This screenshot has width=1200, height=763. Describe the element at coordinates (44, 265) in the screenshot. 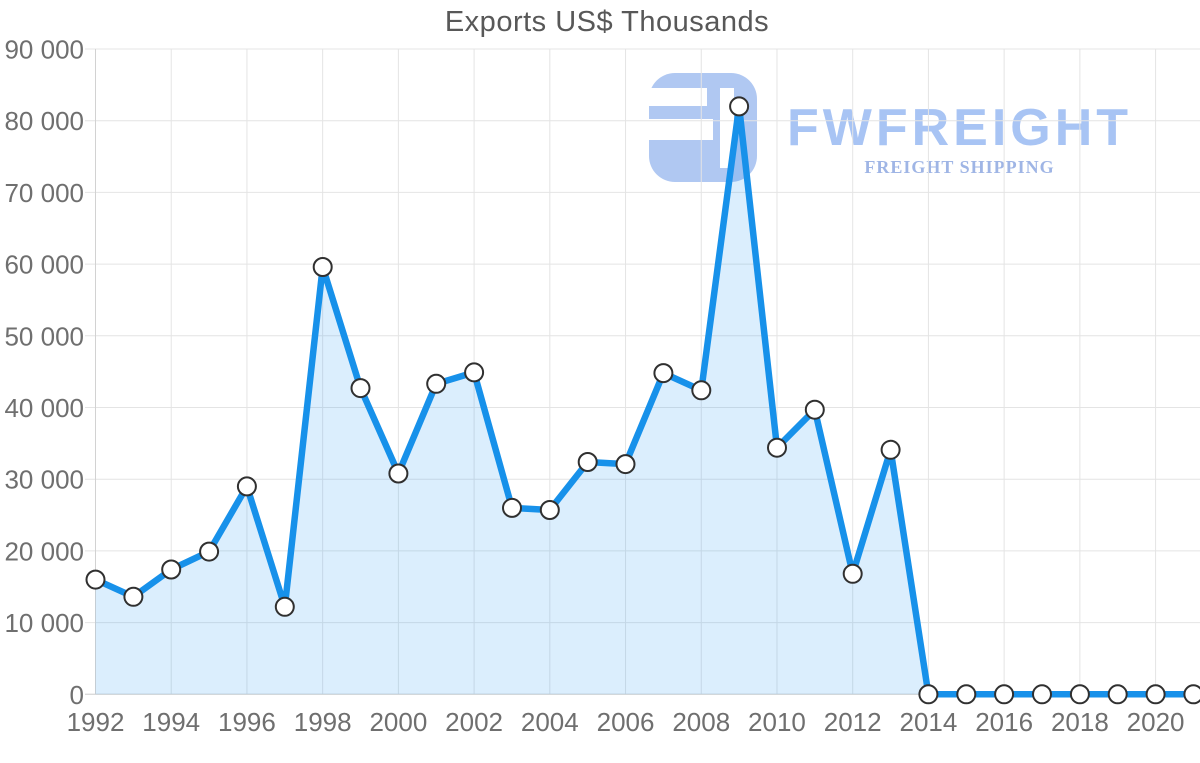

I see `y-tick-label: 60 000` at that location.